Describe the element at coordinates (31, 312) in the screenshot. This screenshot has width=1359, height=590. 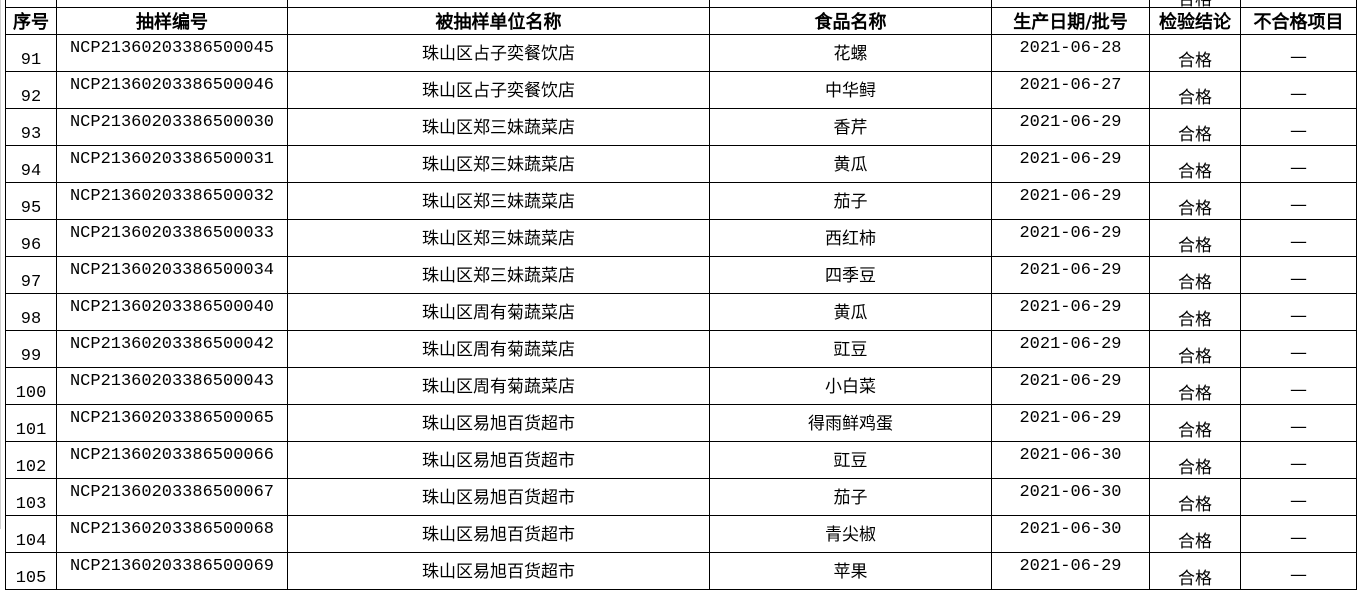
I see `cell-no: 98` at that location.